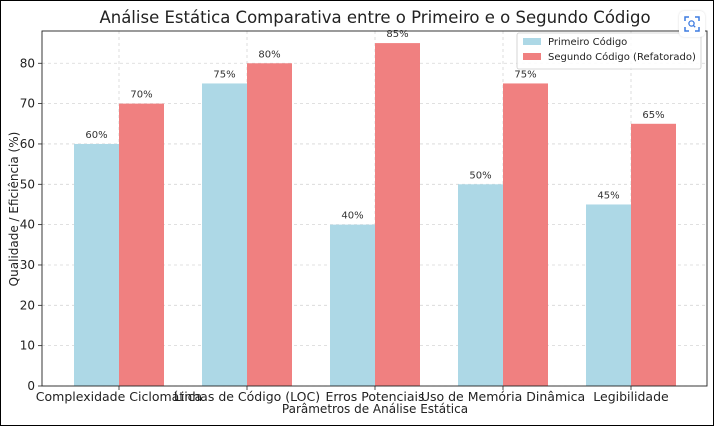 Image resolution: width=714 pixels, height=426 pixels. What do you see at coordinates (374, 396) in the screenshot?
I see `x-tick-label: Erros Potenciais` at bounding box center [374, 396].